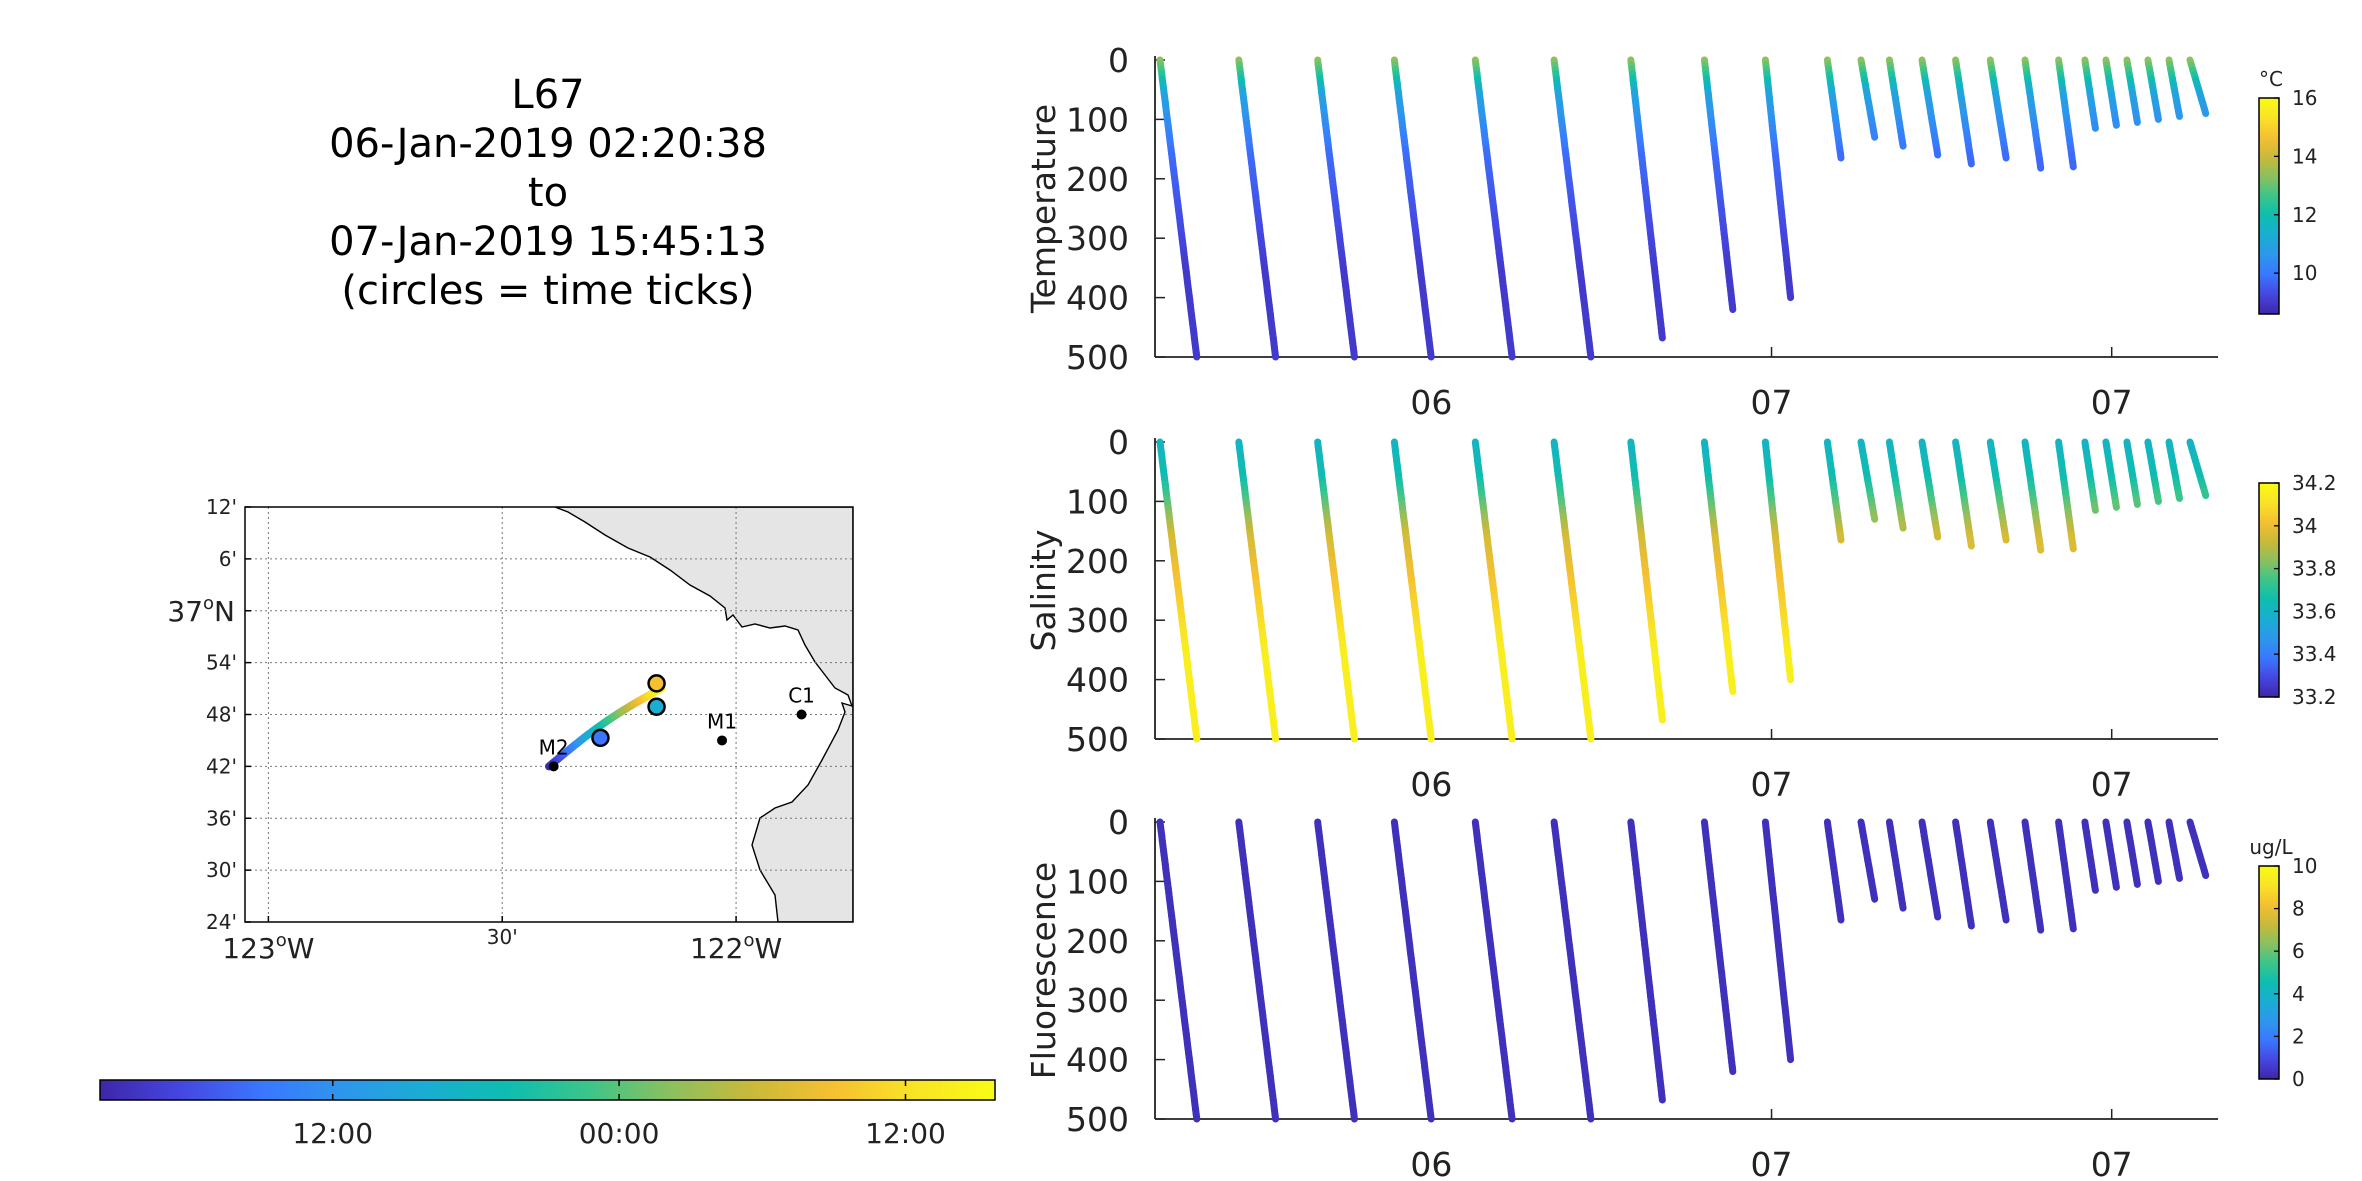  What do you see at coordinates (547, 1090) in the screenshot?
I see `time-colorbar-bar` at bounding box center [547, 1090].